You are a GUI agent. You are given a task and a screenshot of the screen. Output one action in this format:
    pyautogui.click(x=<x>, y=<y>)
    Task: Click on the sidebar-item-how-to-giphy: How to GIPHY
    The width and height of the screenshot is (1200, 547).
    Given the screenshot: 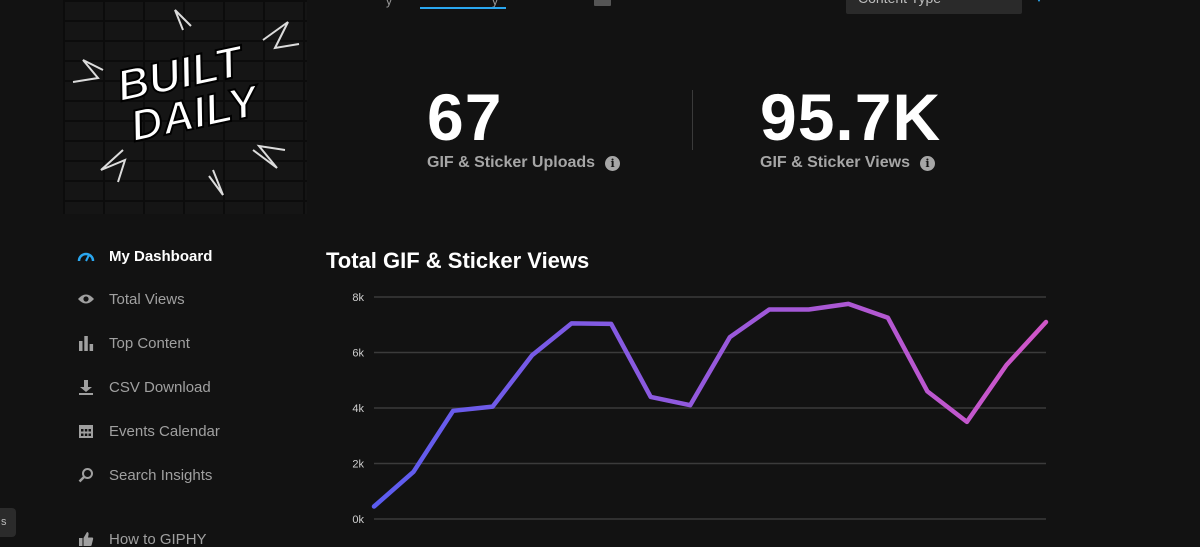 What is the action you would take?
    pyautogui.click(x=141, y=537)
    